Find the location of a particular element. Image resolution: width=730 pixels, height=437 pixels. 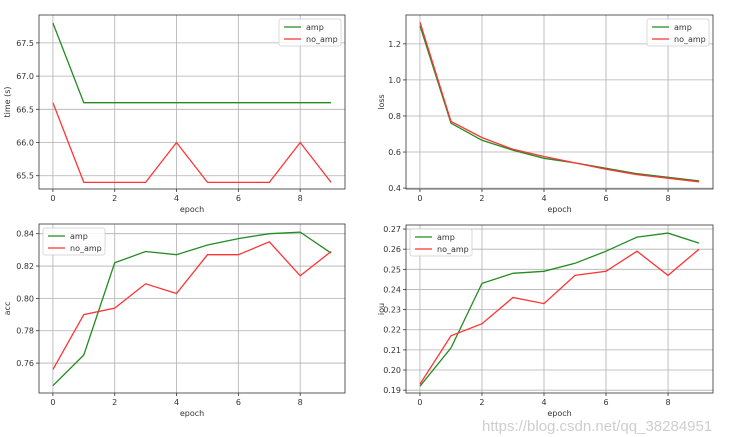

y-axis-label: time (s) is located at coordinates (7, 101).